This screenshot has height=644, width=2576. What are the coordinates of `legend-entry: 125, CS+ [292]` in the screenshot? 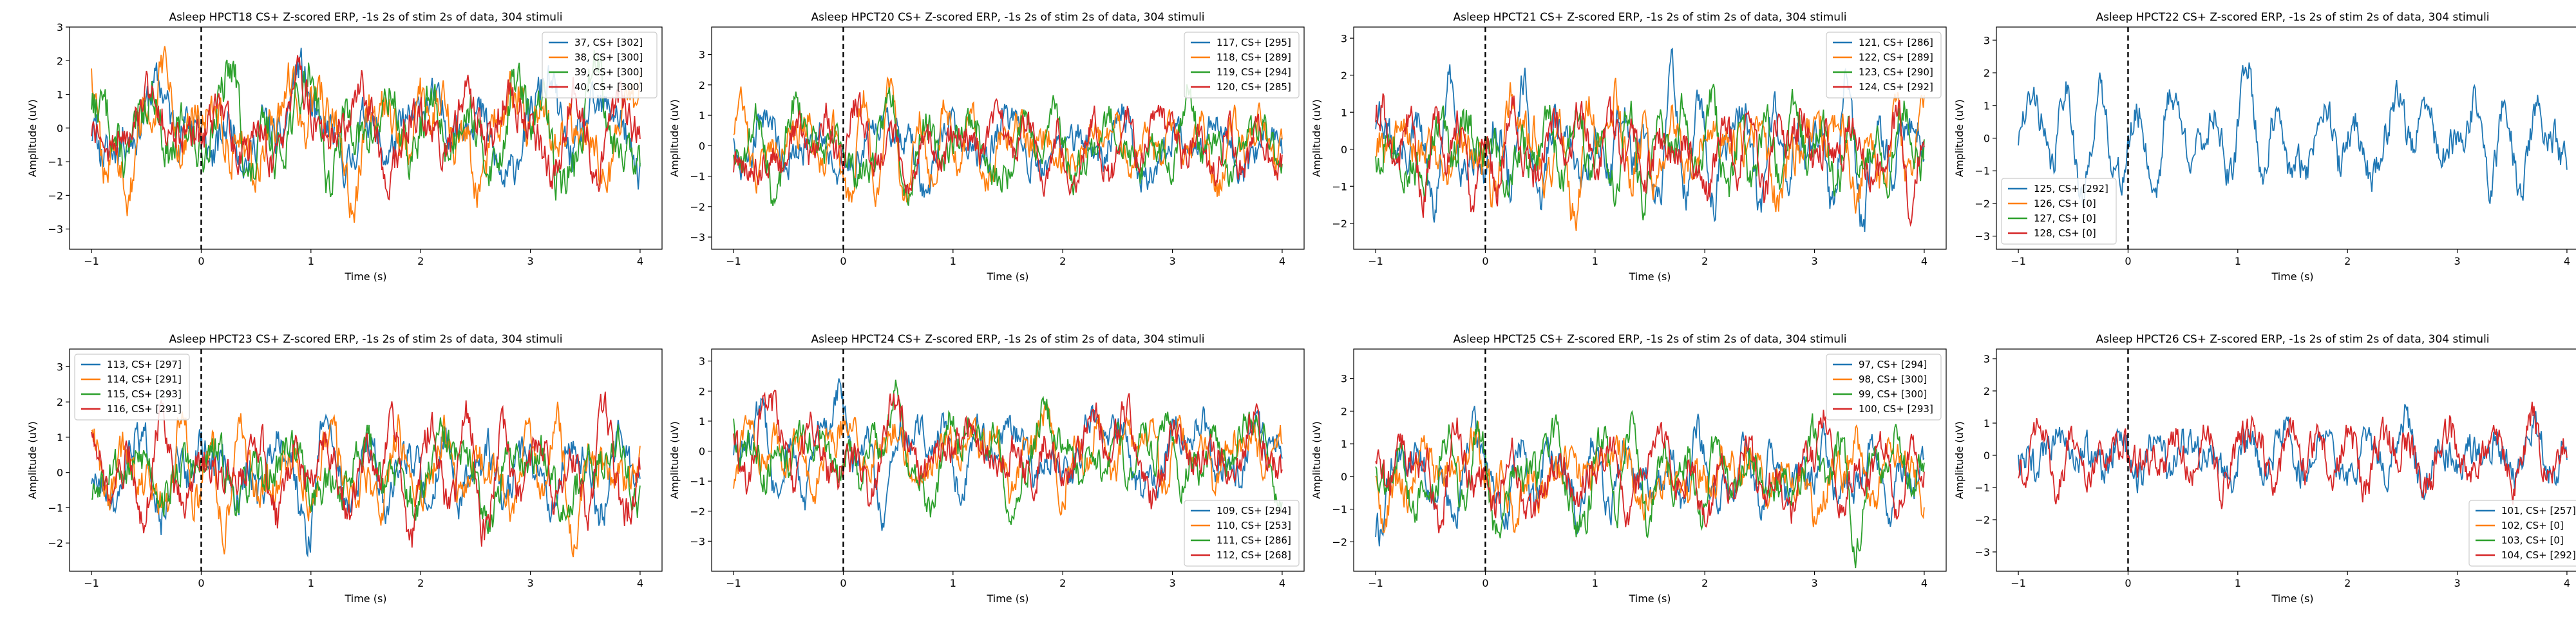 It's located at (2071, 189).